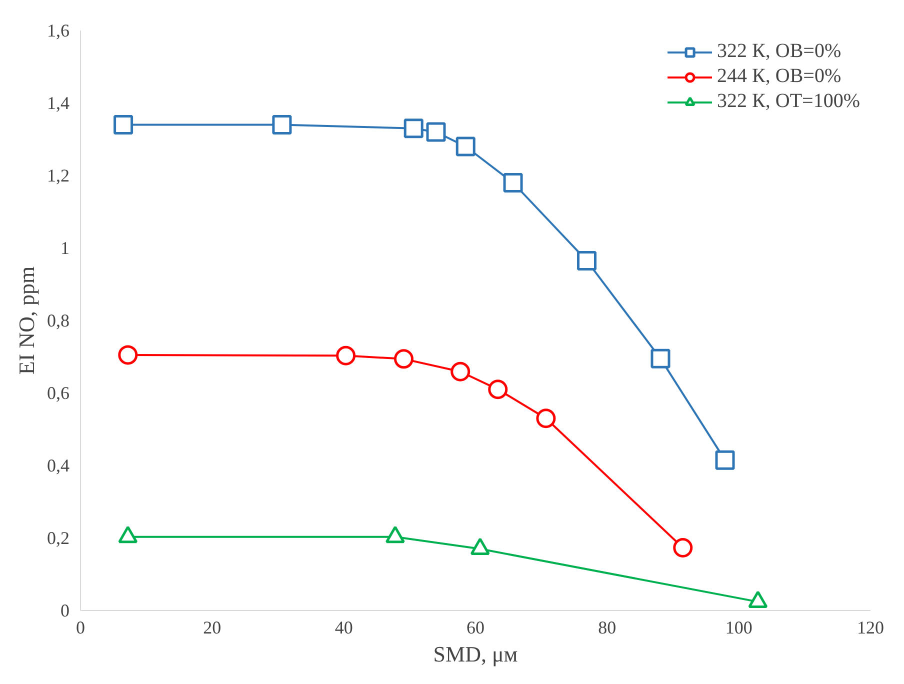 This screenshot has width=904, height=684. Describe the element at coordinates (58, 466) in the screenshot. I see `y-tick-label: 0,4` at that location.